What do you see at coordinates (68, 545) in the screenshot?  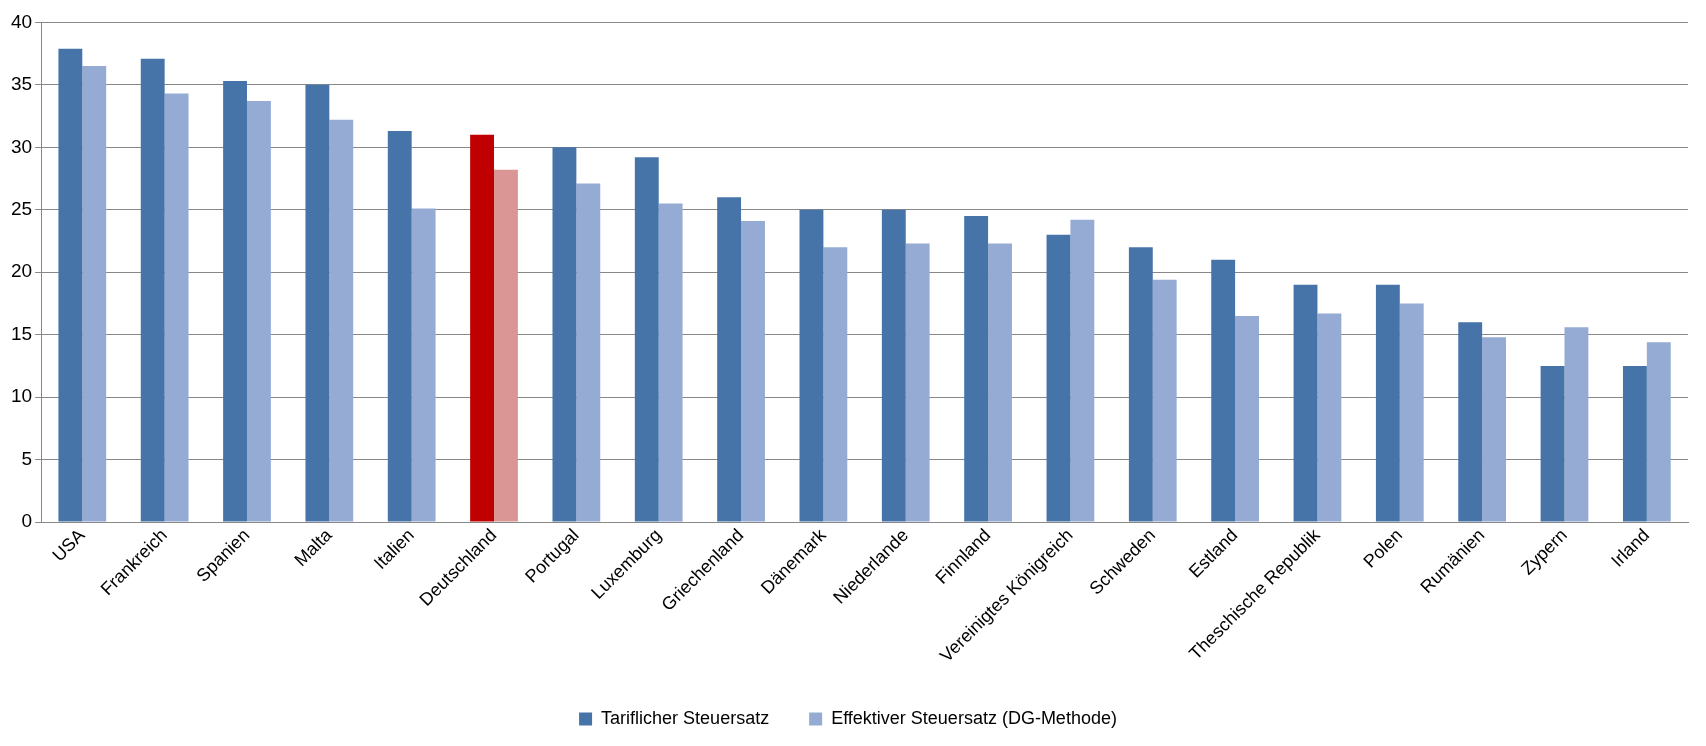 I see `x-tick-label: USA` at bounding box center [68, 545].